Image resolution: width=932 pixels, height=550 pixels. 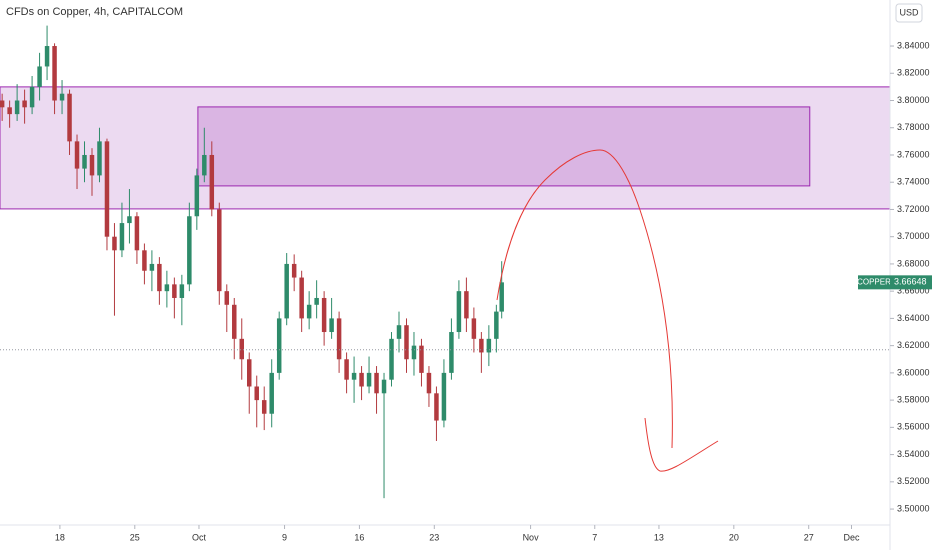 What do you see at coordinates (913, 100) in the screenshot?
I see `y-tick-label: 3.80000` at bounding box center [913, 100].